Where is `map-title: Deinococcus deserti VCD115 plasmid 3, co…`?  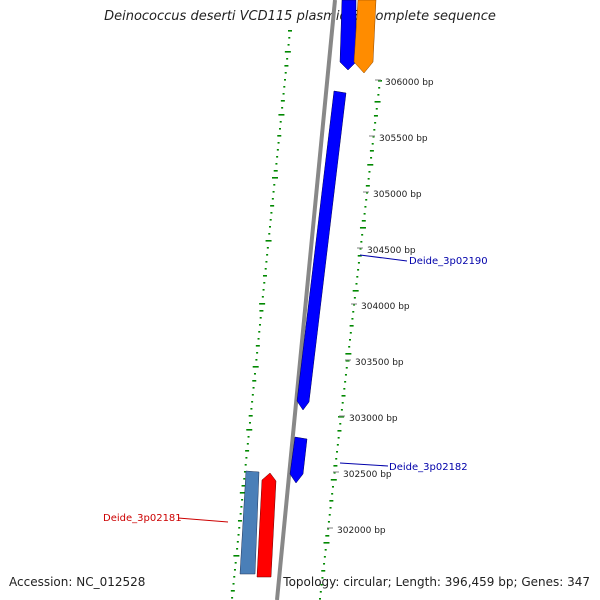 map-title: Deinococcus deserti VCD115 plasmid 3, co… is located at coordinates (300, 16).